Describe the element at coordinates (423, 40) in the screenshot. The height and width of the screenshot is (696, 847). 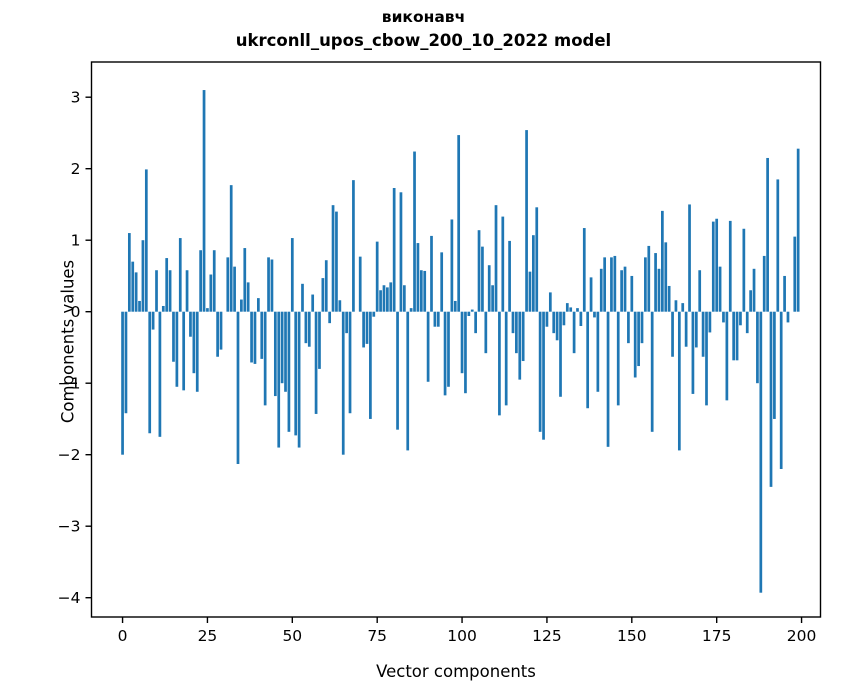
I see `chart-title-model: ukrconll_upos_cbow_200_10_2022 model` at that location.